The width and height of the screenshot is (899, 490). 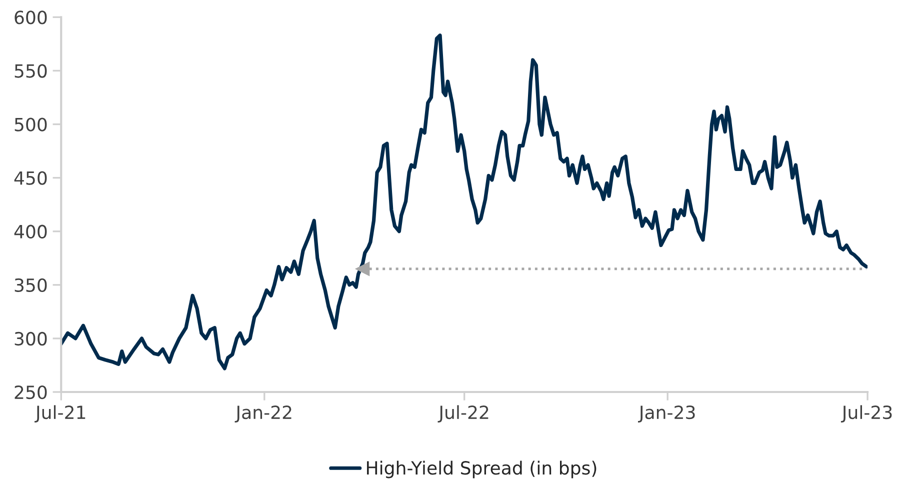 I want to click on y-tick-label: 400, so click(x=30, y=231).